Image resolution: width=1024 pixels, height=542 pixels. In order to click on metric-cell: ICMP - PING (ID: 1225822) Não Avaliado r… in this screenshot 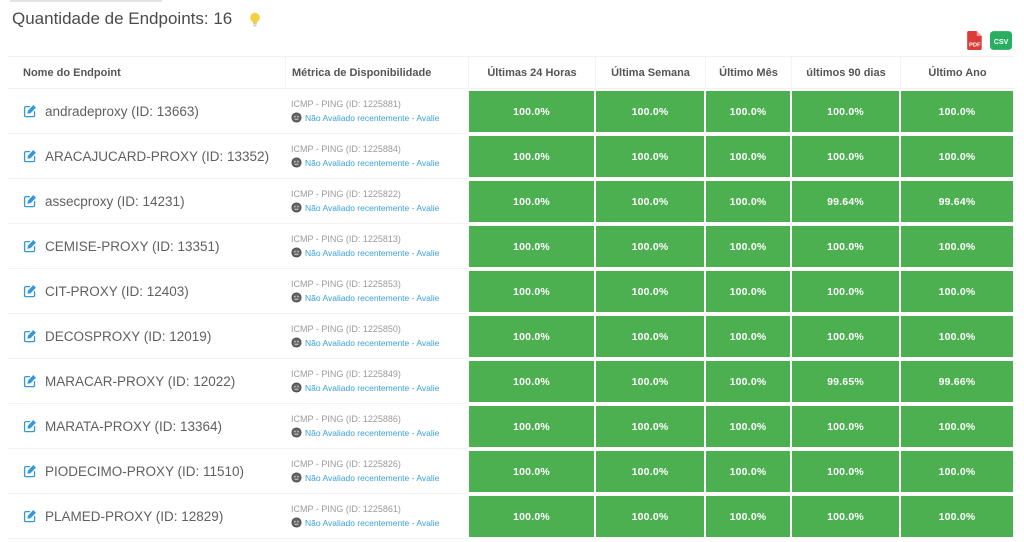, I will do `click(376, 201)`.